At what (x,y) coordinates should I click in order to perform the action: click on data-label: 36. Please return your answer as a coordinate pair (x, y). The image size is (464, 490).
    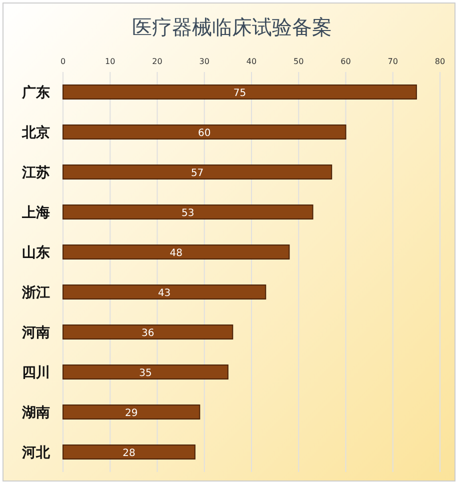
    Looking at the image, I should click on (147, 333).